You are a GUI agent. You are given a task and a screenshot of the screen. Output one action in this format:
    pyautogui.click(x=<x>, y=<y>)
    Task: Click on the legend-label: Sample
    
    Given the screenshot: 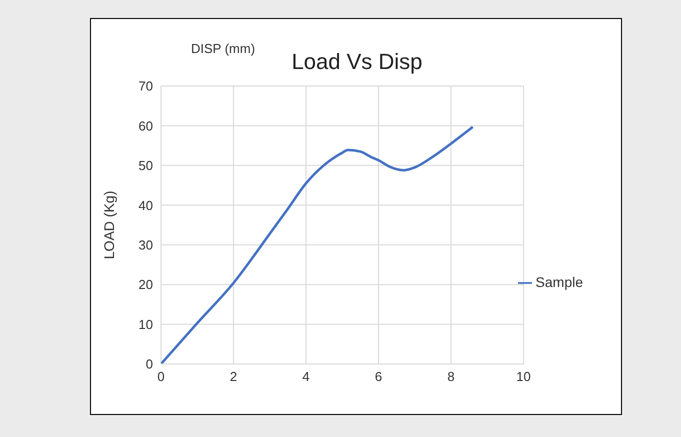 What is the action you would take?
    pyautogui.click(x=559, y=282)
    